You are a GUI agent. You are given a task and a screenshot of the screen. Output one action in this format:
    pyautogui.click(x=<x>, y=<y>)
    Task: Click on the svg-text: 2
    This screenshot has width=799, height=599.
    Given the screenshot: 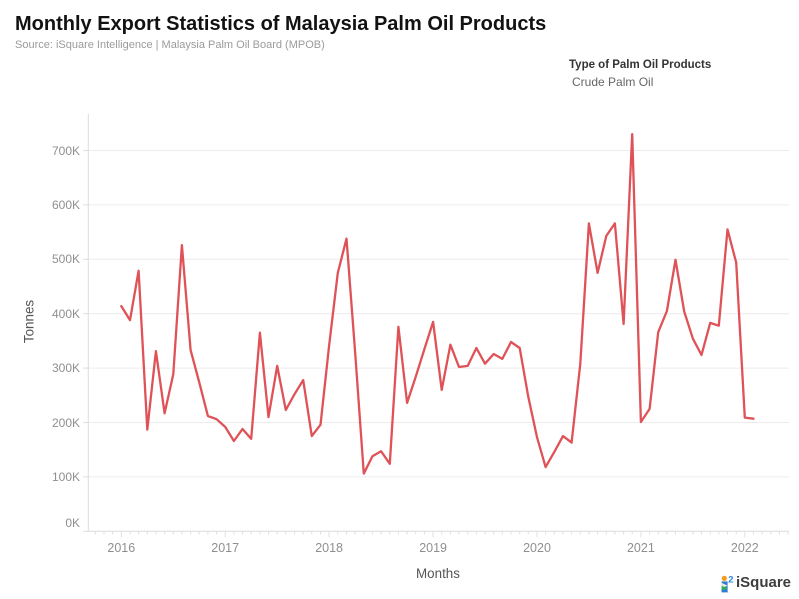 What is the action you would take?
    pyautogui.click(x=730, y=580)
    